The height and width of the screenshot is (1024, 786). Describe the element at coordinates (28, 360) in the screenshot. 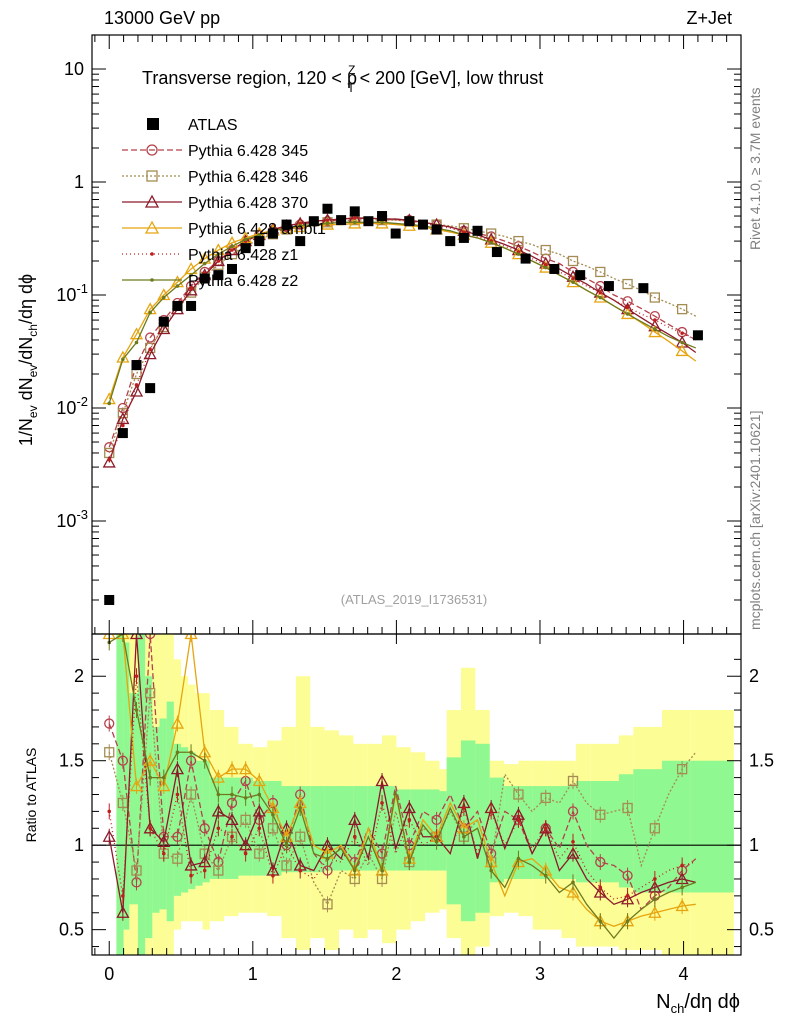

I see `y-axis-label: 1/Nev dNev/dNch/dη dϕ` at that location.